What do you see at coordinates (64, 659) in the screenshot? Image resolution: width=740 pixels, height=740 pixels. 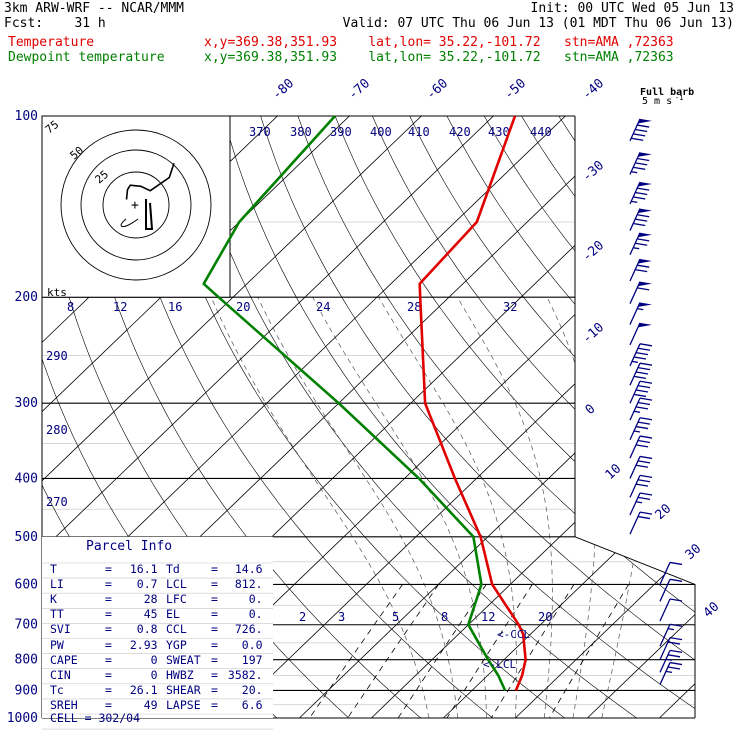 I see `parcel-info-key: CAPE` at bounding box center [64, 659].